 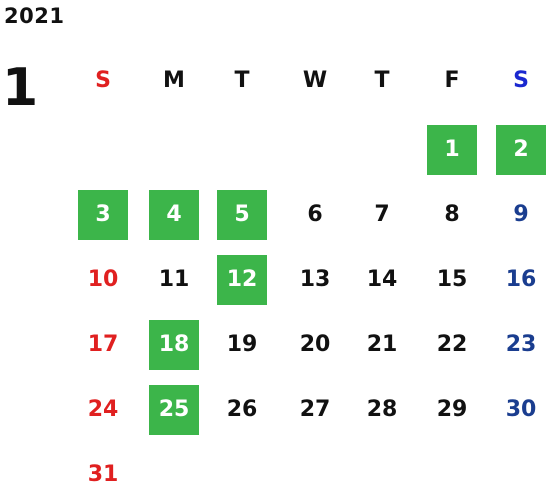 I want to click on day-cell: 27, so click(x=315, y=409).